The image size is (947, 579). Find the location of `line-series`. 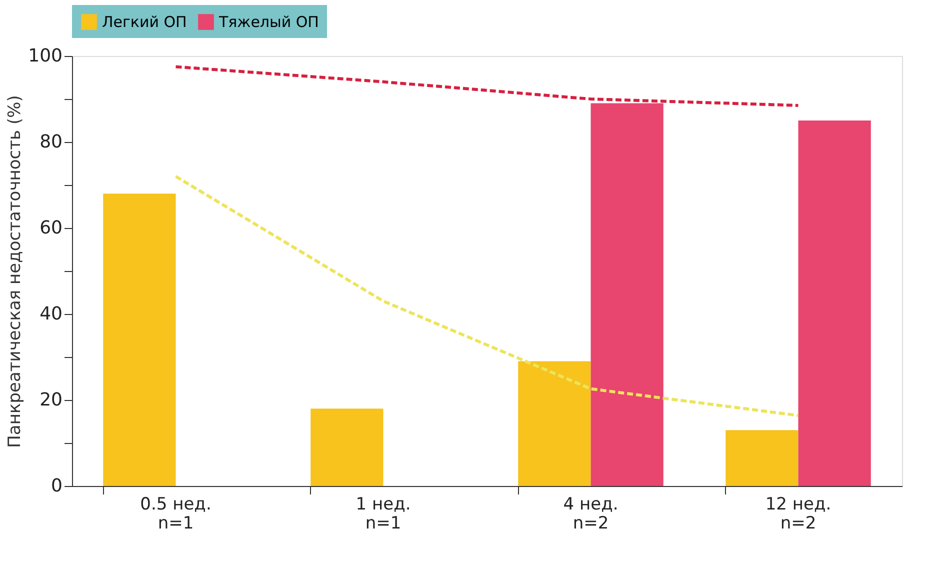

line-series is located at coordinates (487, 86).